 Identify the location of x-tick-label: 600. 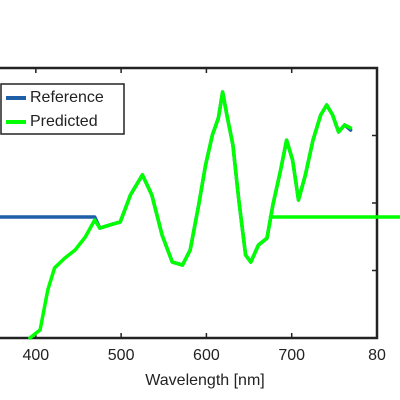
(206, 355).